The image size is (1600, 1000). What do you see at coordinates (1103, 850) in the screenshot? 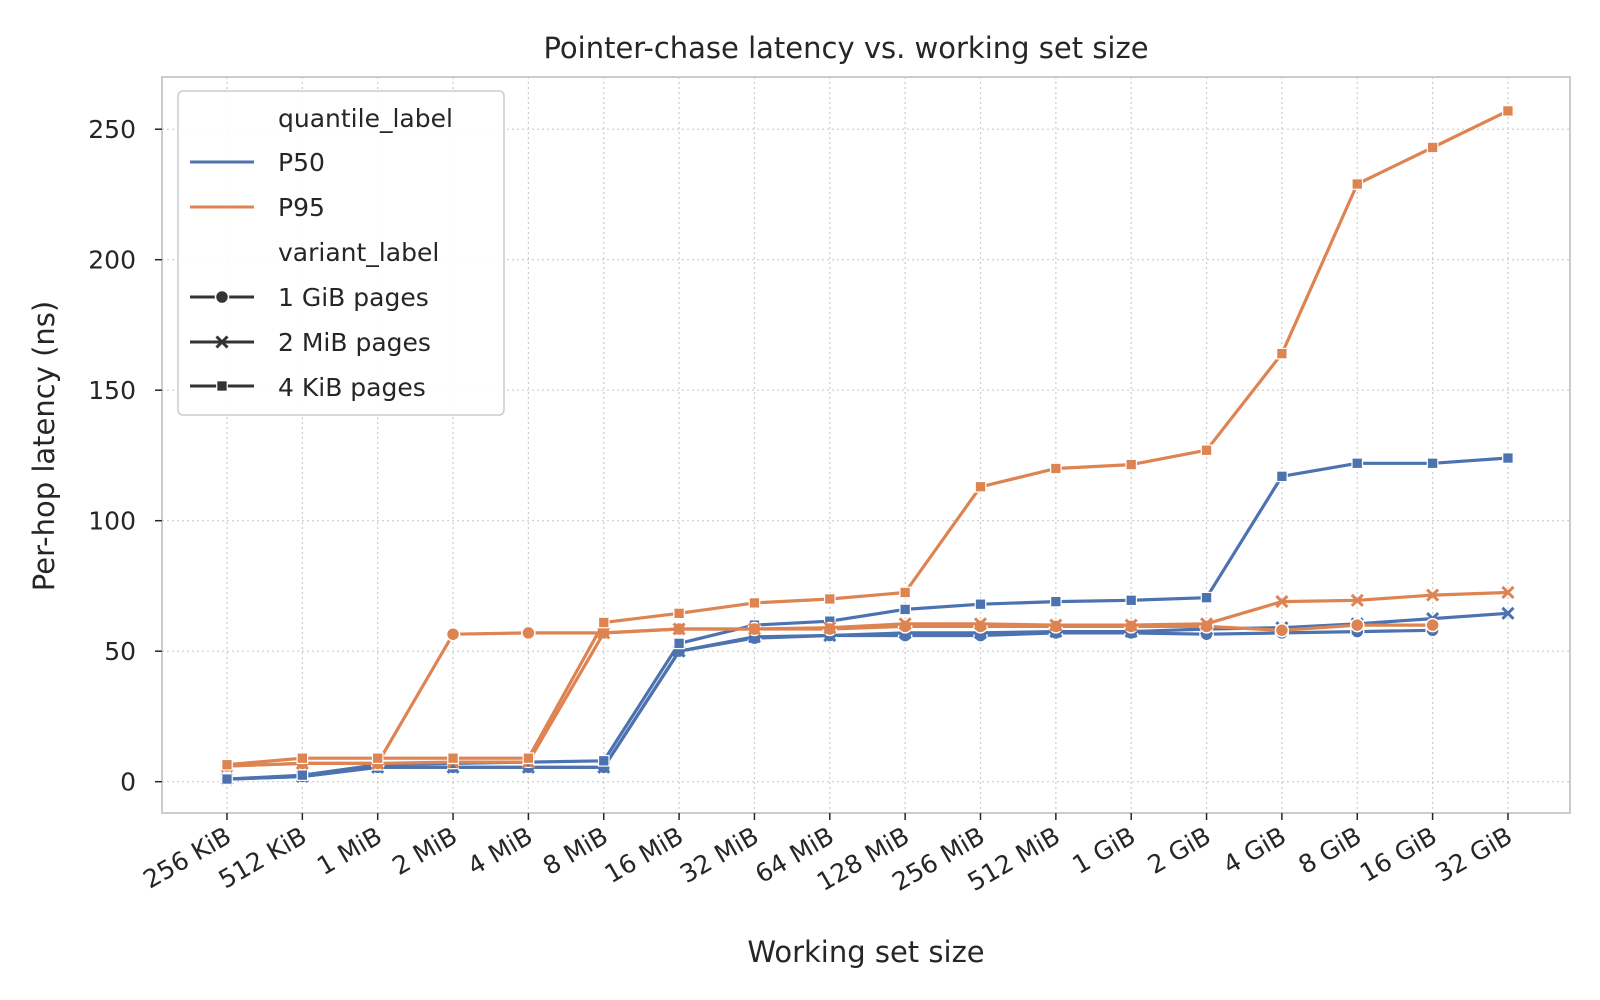
I see `x-tick-label: 1 GiB` at bounding box center [1103, 850].